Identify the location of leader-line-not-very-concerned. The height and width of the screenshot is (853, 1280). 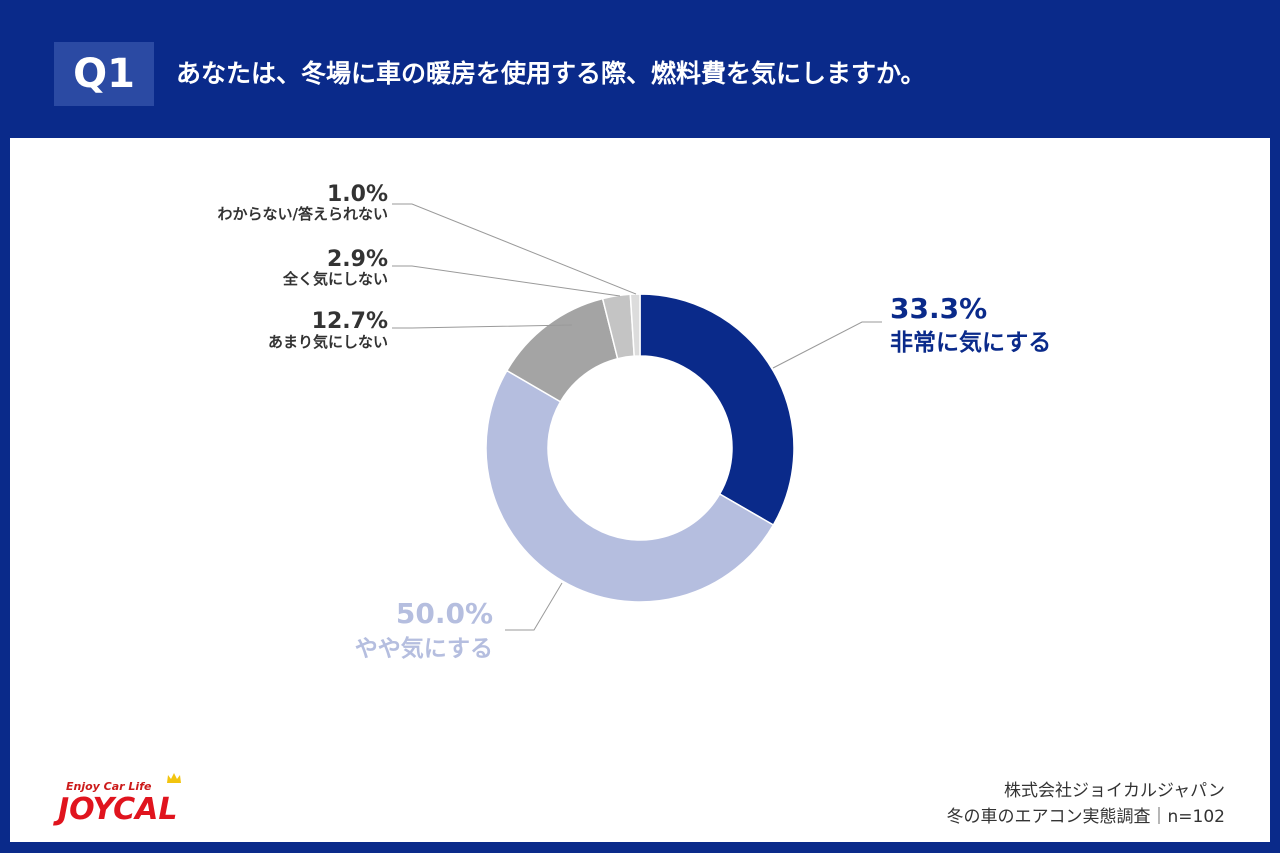
(482, 326).